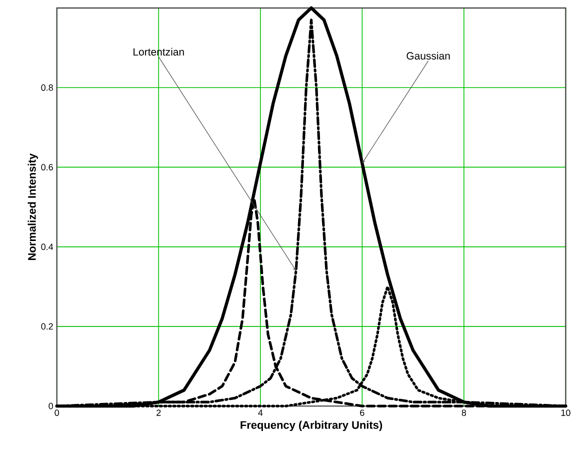 The width and height of the screenshot is (574, 449). What do you see at coordinates (47, 326) in the screenshot?
I see `y-tick-label: 0.2` at bounding box center [47, 326].